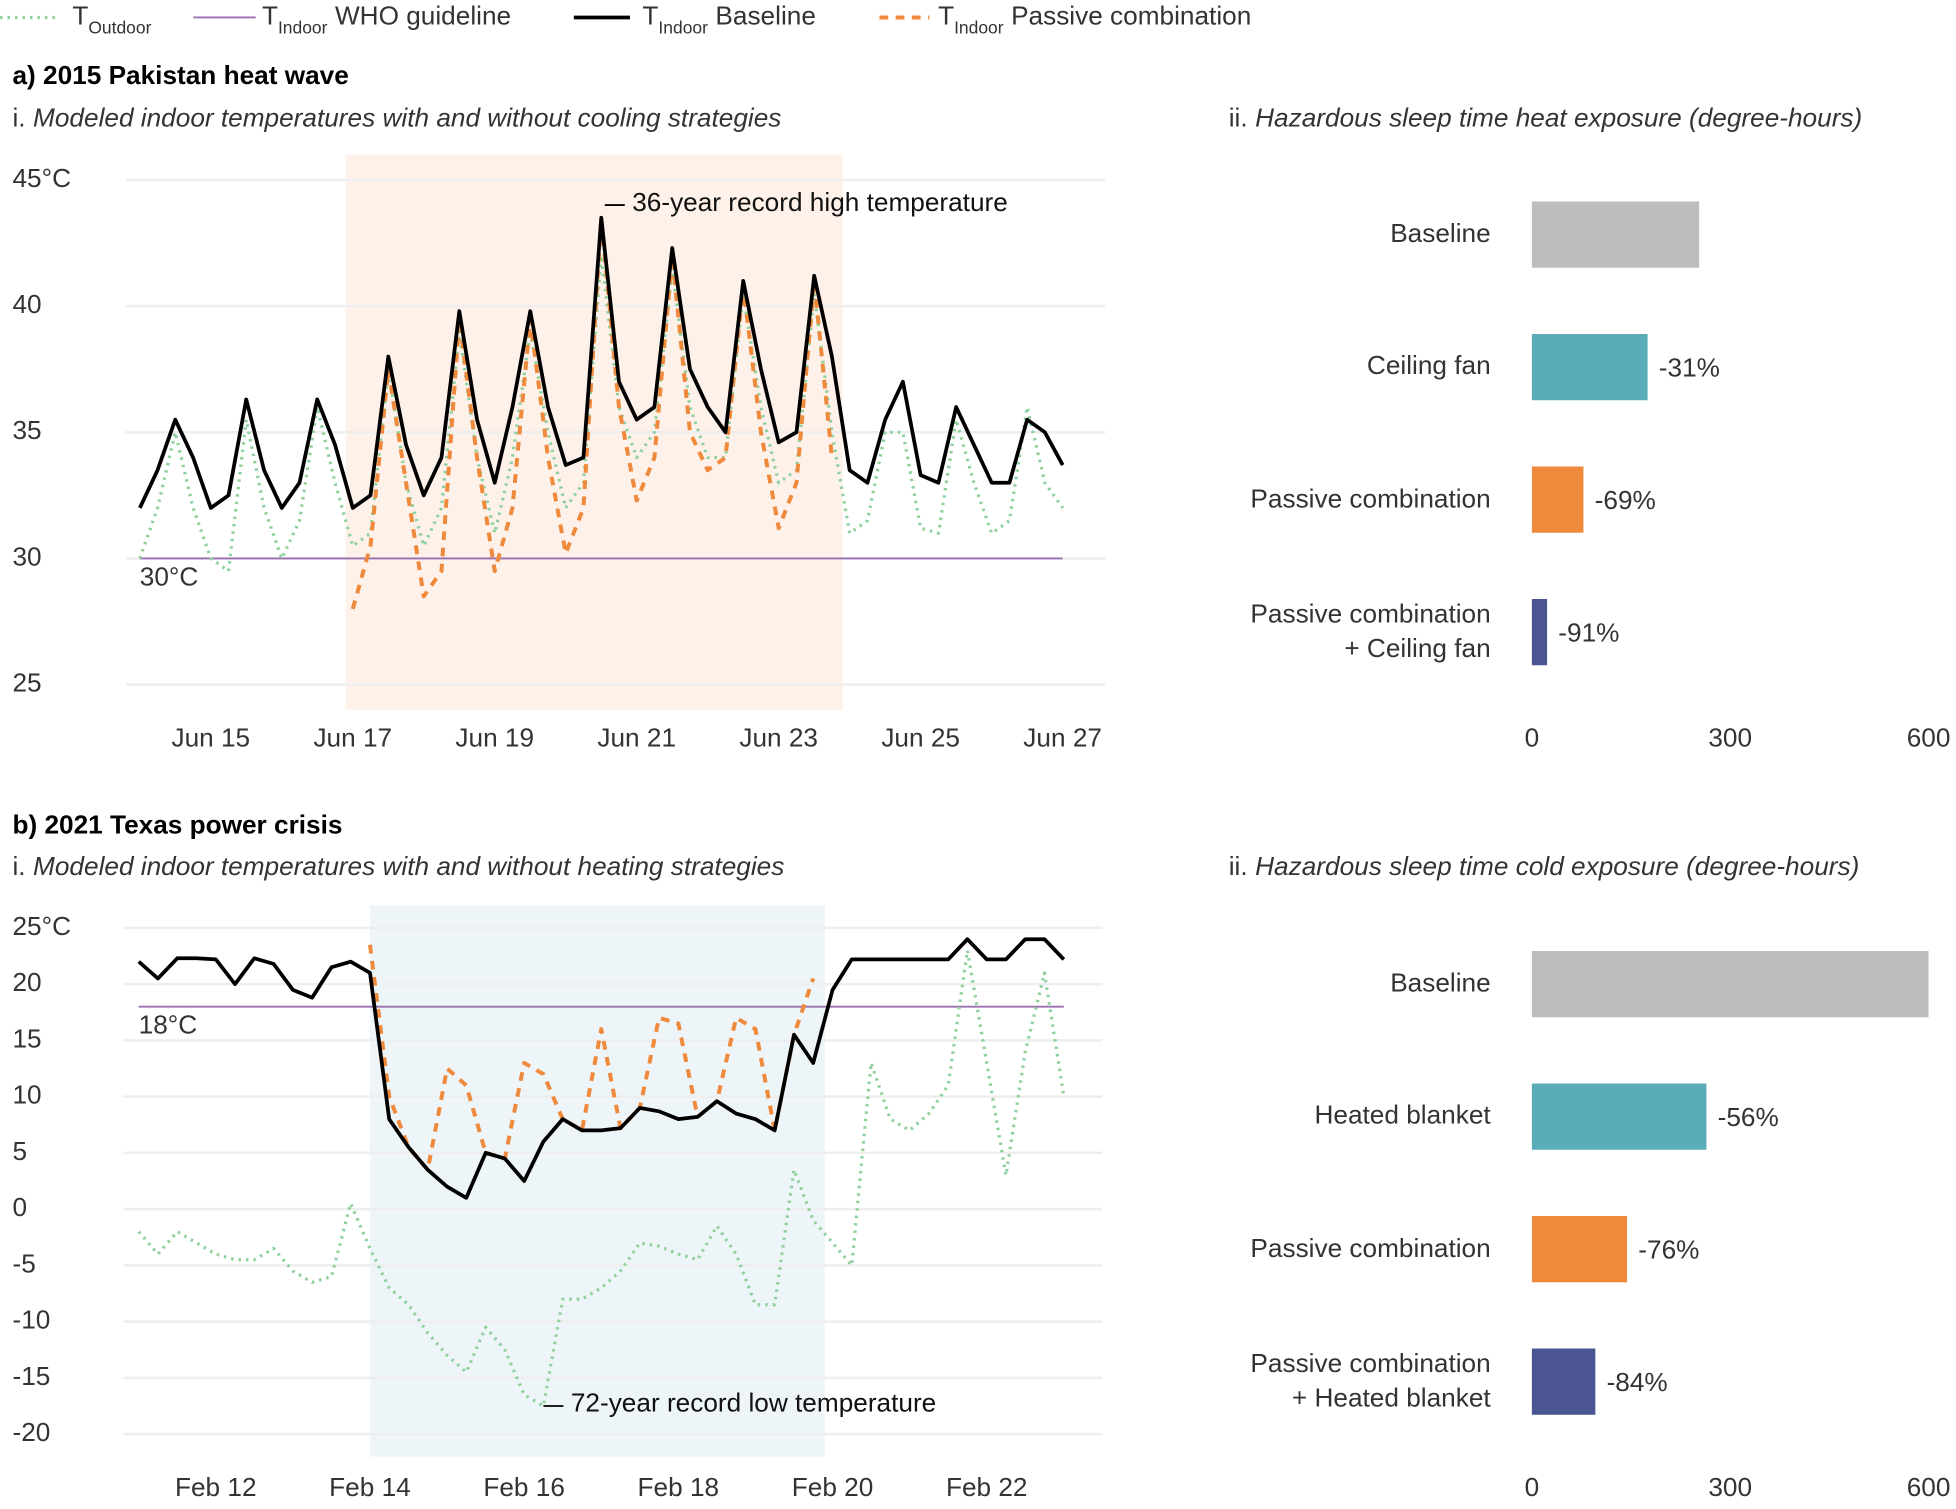  What do you see at coordinates (352, 737) in the screenshot?
I see `x-tick-label: Jun 17` at bounding box center [352, 737].